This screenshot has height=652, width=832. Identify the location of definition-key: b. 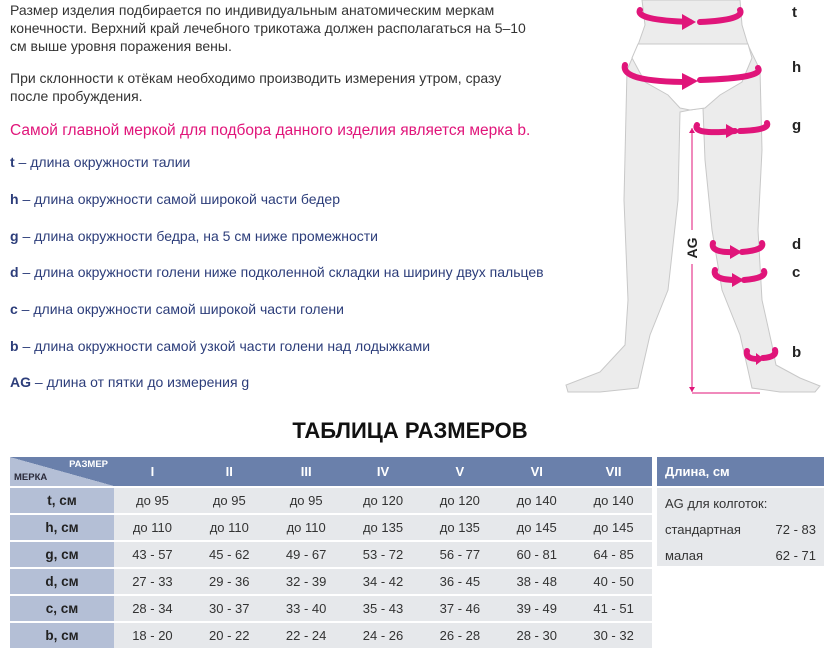
(14, 346).